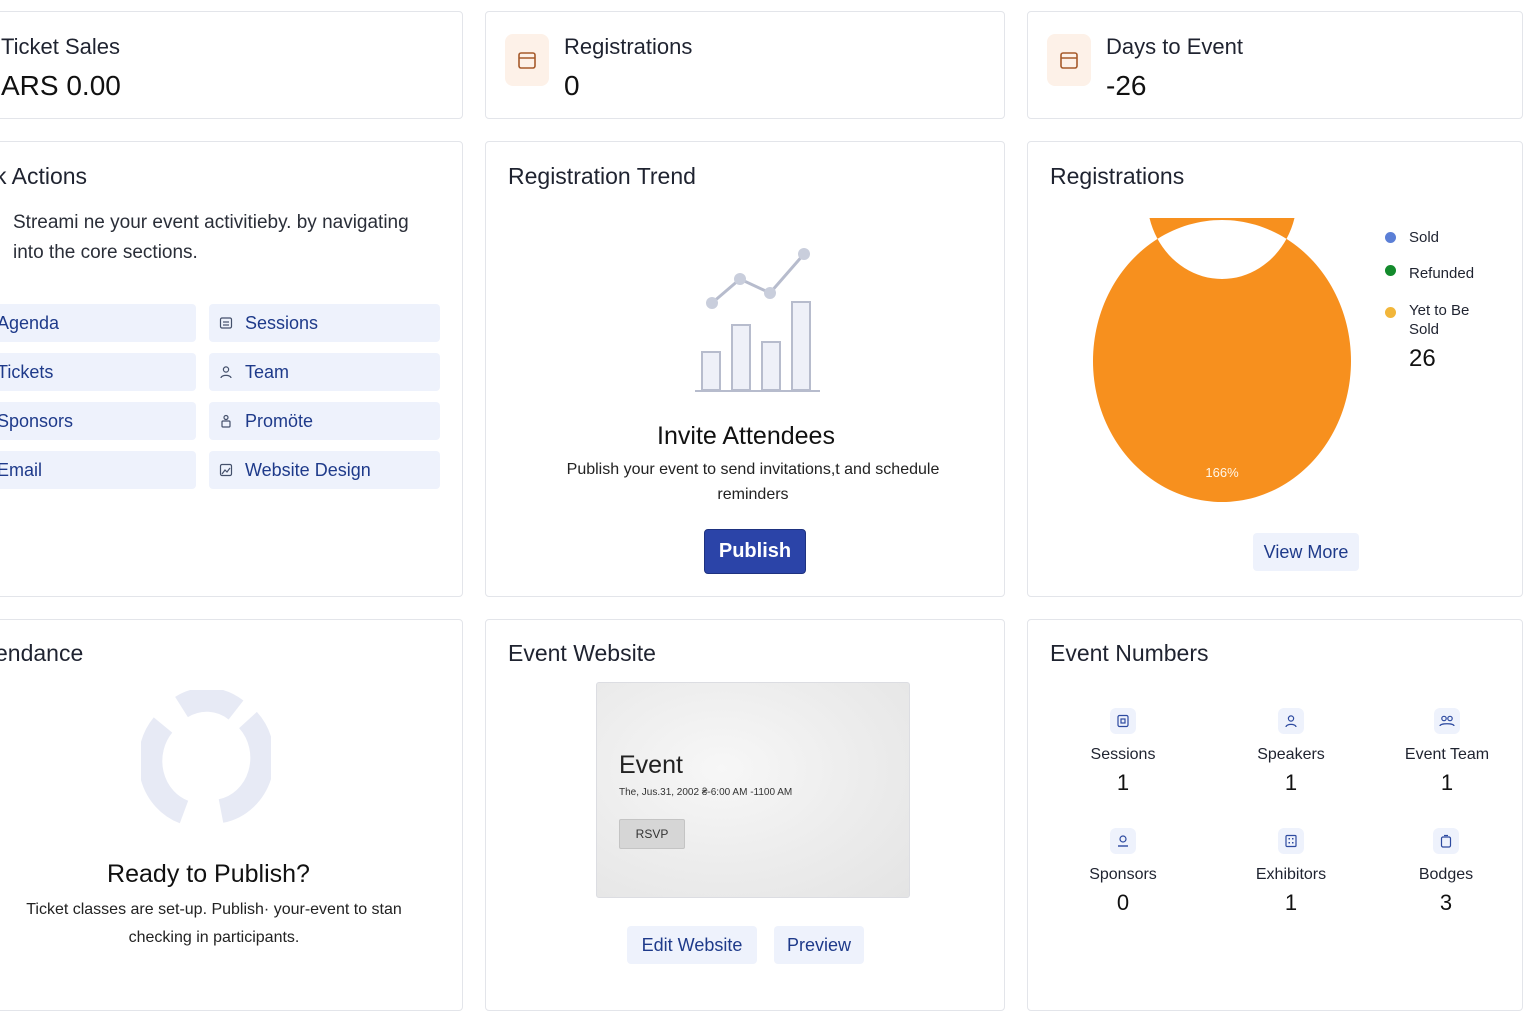  I want to click on stat-badges: Bodges 3, so click(1446, 872).